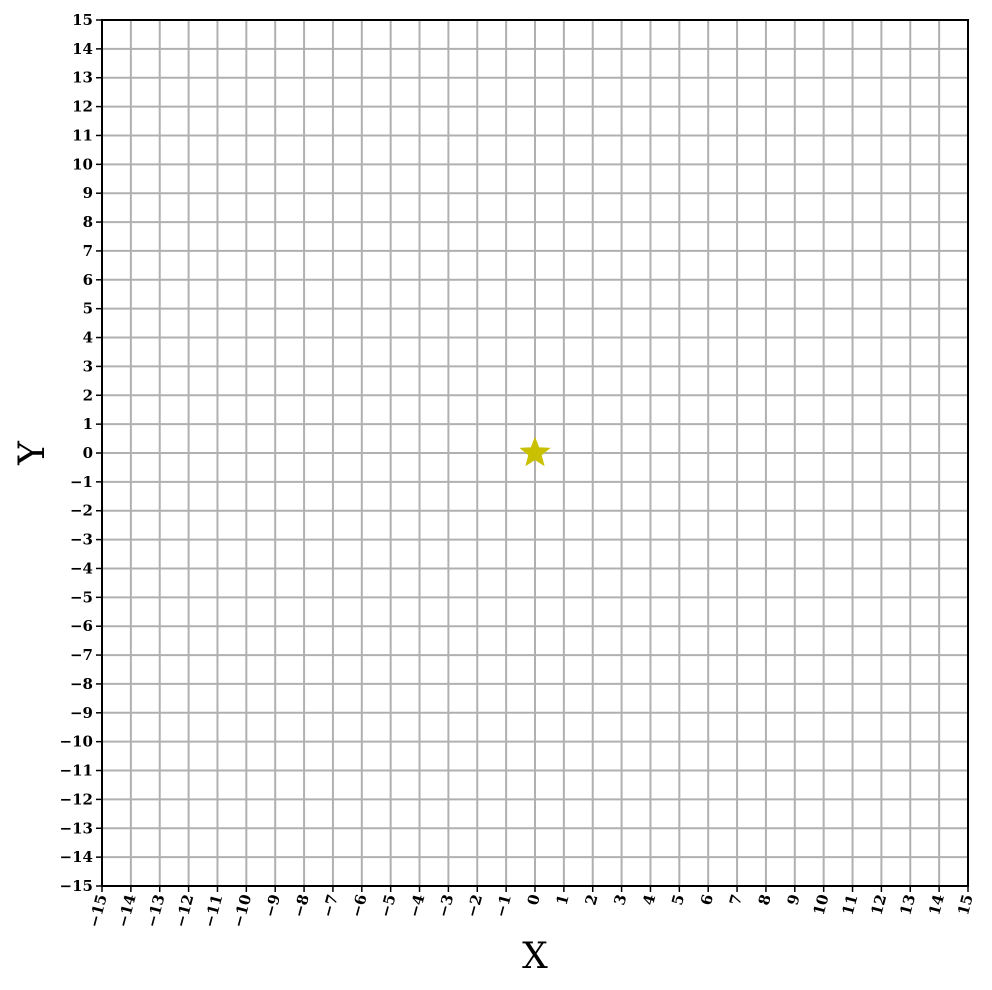 The image size is (992, 990). I want to click on x-tick-label: 8, so click(765, 899).